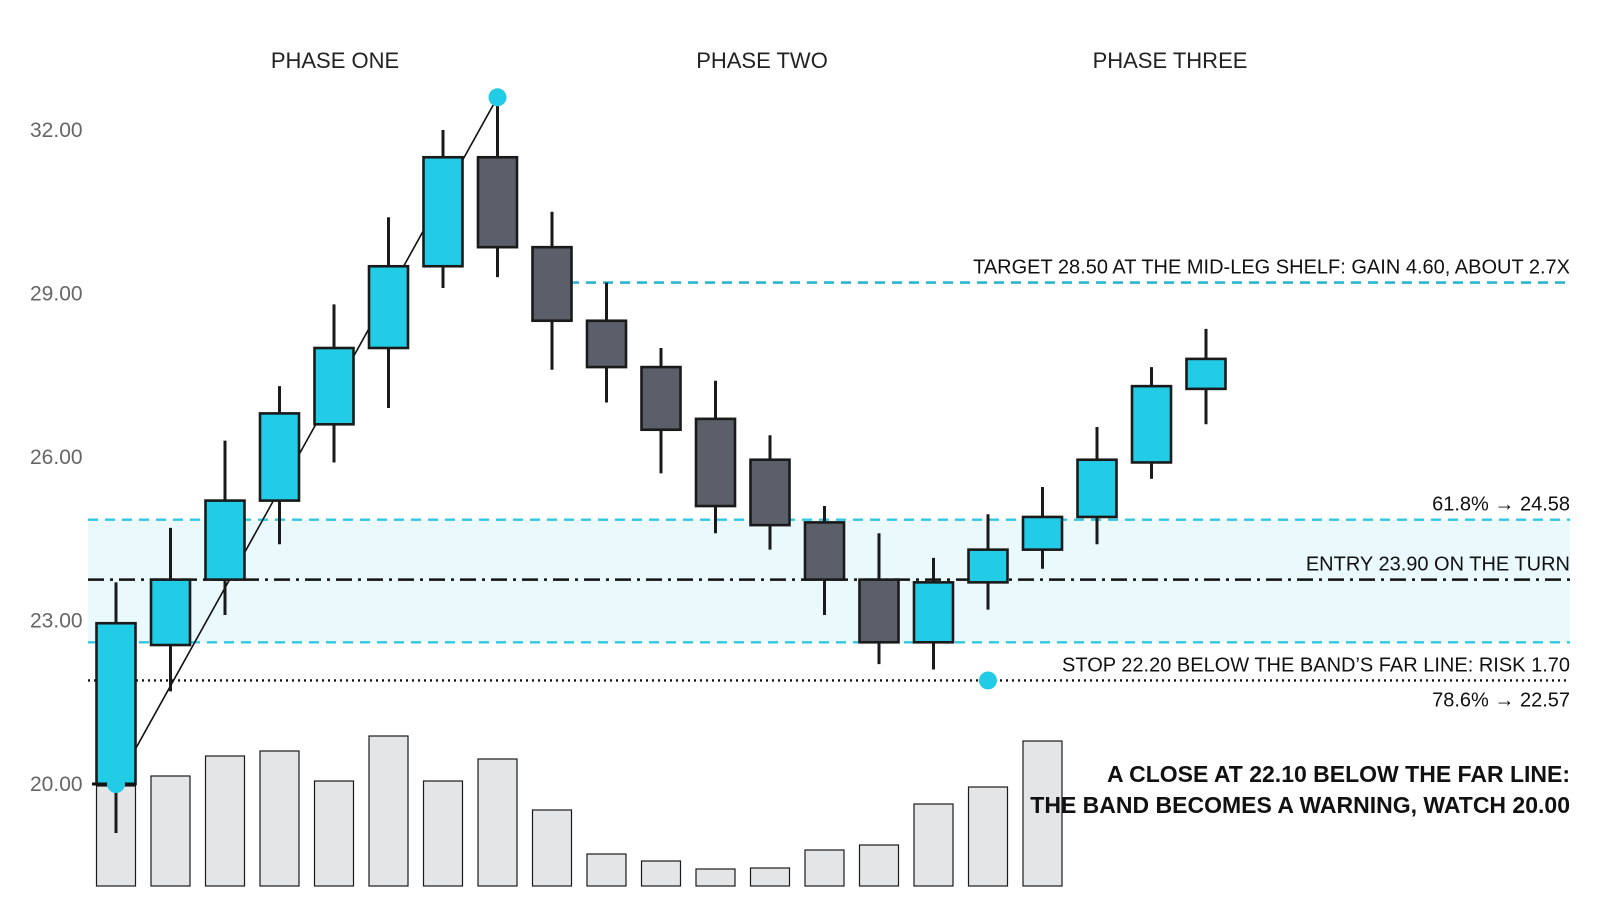 The height and width of the screenshot is (914, 1600). What do you see at coordinates (56, 130) in the screenshot?
I see `y-tick-label: 32.00` at bounding box center [56, 130].